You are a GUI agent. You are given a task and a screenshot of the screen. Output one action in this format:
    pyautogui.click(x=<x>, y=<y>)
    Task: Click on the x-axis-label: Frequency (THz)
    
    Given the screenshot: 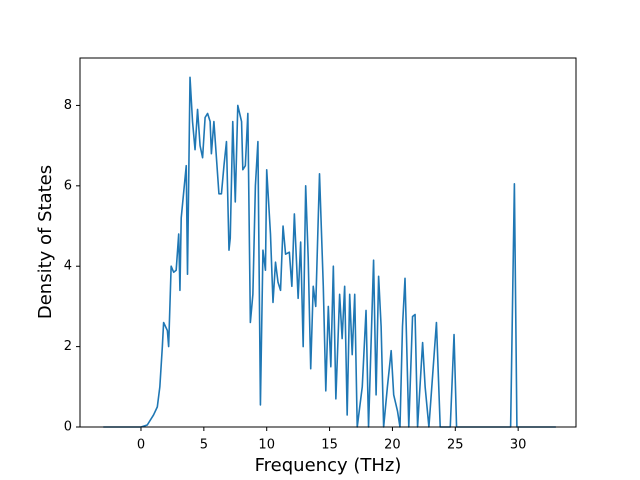 What is the action you would take?
    pyautogui.click(x=328, y=465)
    